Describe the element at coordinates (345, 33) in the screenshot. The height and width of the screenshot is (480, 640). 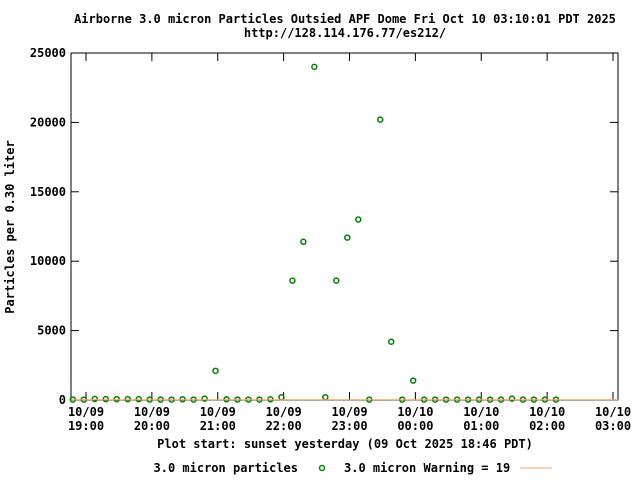
I see `chart-subtitle: http://128.114.176.77/es212/` at that location.